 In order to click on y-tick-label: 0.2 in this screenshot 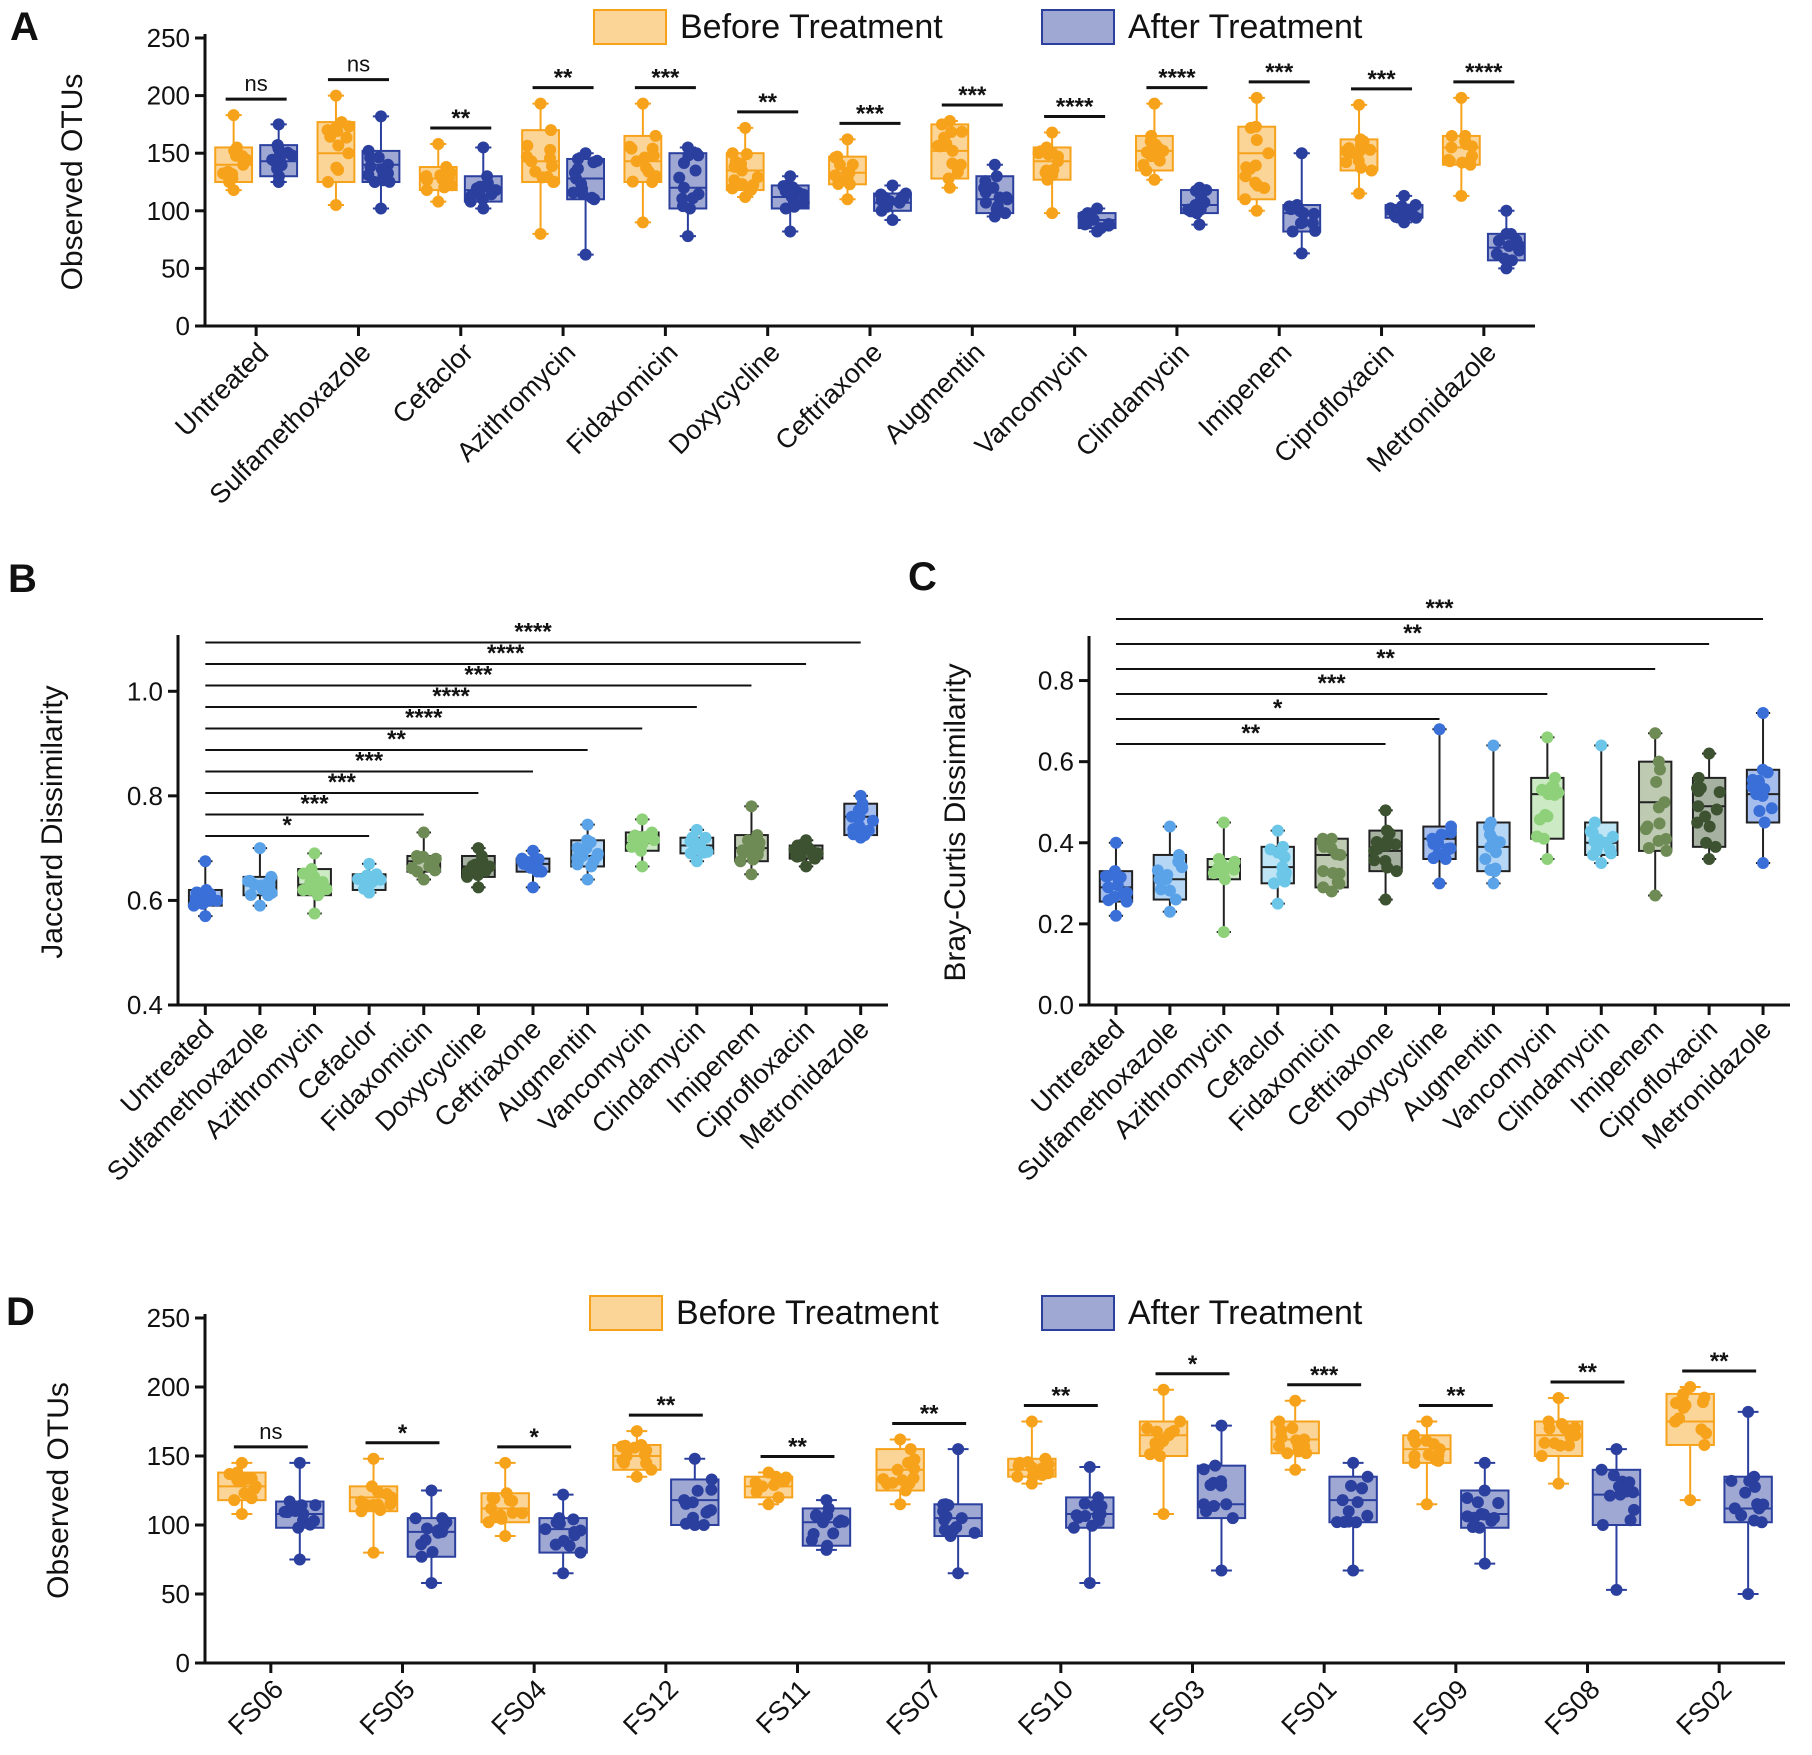, I will do `click(1056, 924)`.